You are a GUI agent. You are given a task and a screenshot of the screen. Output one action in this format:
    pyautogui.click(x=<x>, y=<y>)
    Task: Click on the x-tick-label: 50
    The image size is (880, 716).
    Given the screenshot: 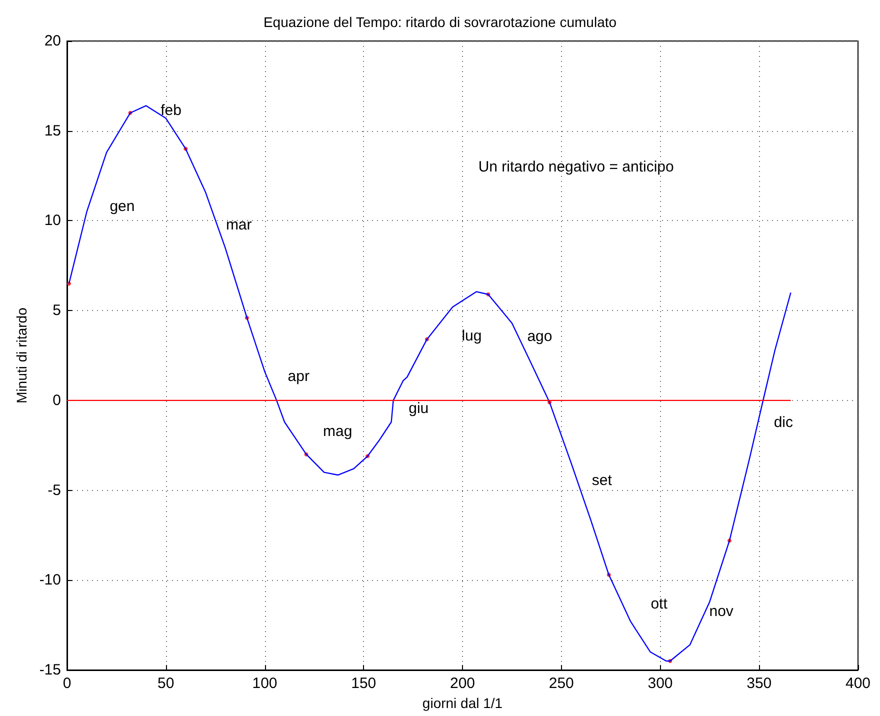 What is the action you would take?
    pyautogui.click(x=166, y=683)
    